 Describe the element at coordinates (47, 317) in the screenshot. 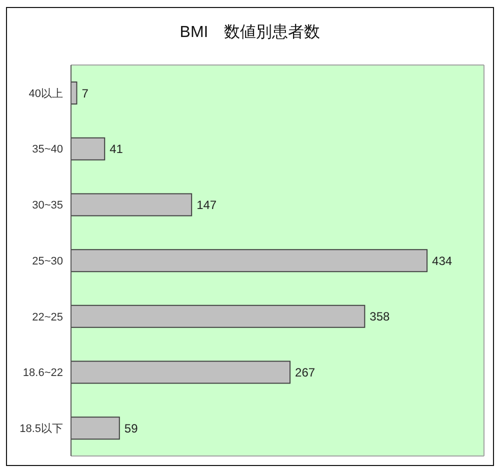

I see `y-tick-label: 22~25` at that location.